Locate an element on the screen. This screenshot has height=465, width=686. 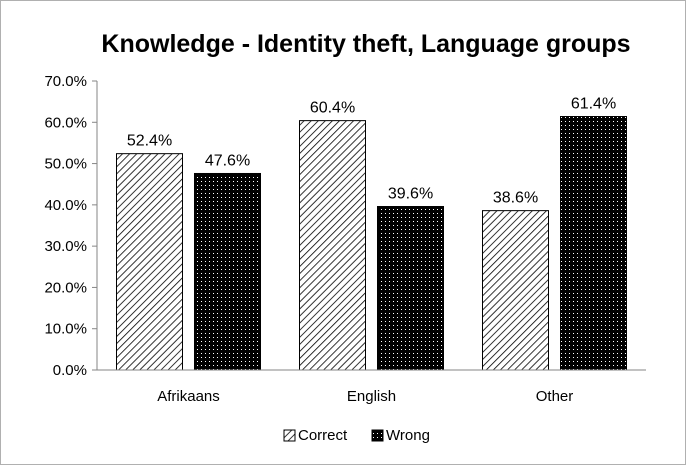
bar-wrong-afrikaans is located at coordinates (227, 271).